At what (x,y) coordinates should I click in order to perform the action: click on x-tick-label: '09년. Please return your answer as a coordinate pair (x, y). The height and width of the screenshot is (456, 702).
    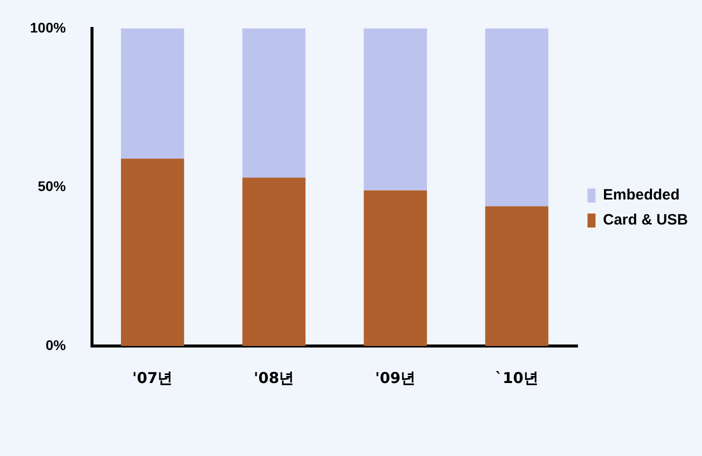
    Looking at the image, I should click on (395, 377).